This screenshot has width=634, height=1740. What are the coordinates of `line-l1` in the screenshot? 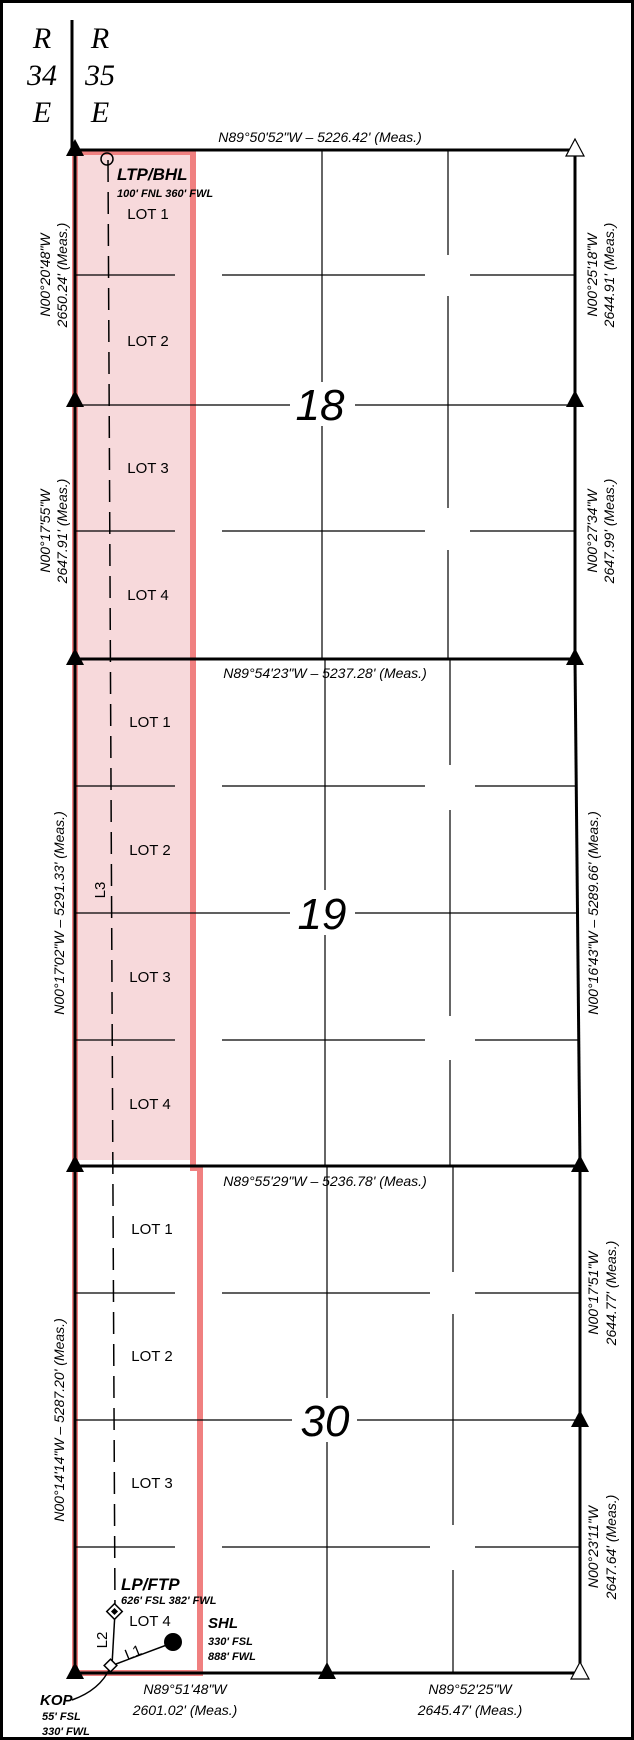 It's located at (144, 1653).